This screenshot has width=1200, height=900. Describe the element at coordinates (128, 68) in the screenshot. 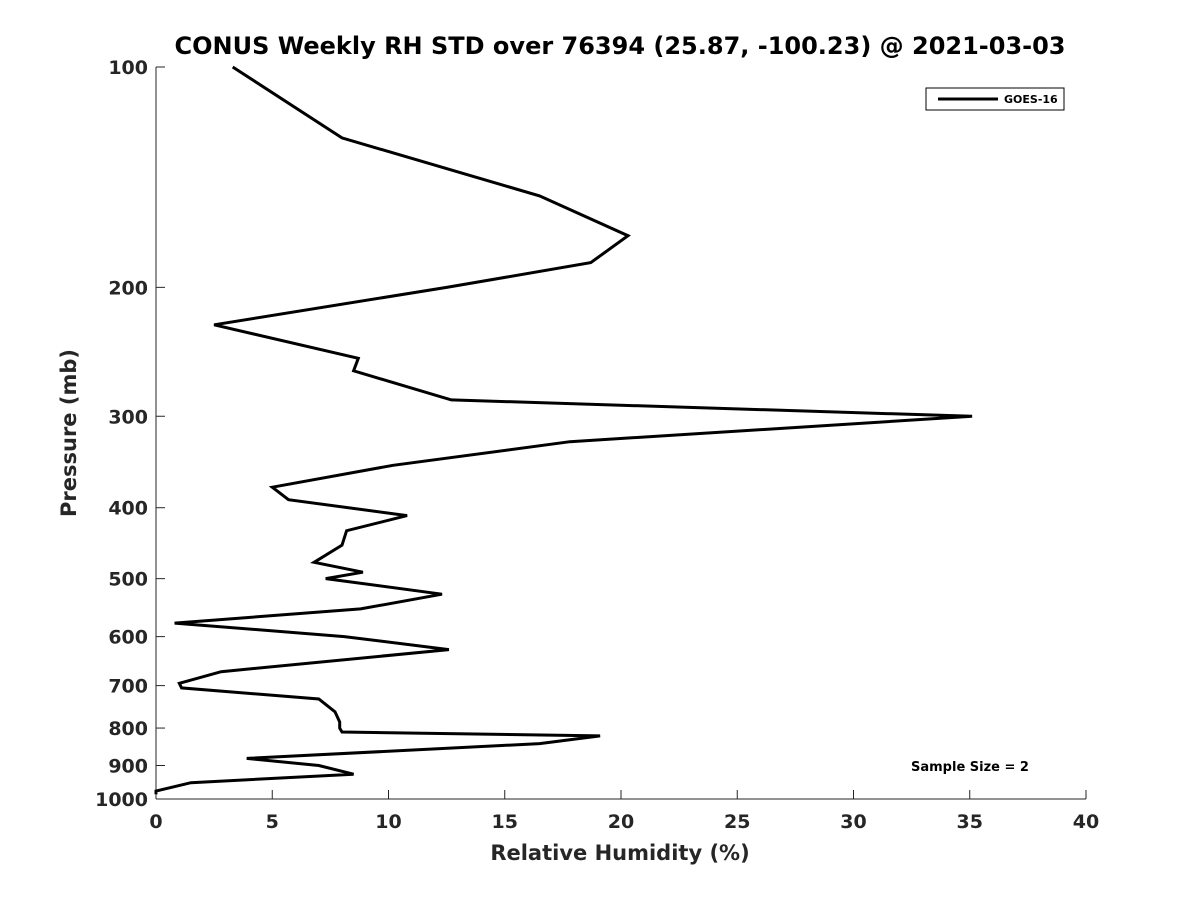

I see `y-tick-label: 100` at that location.